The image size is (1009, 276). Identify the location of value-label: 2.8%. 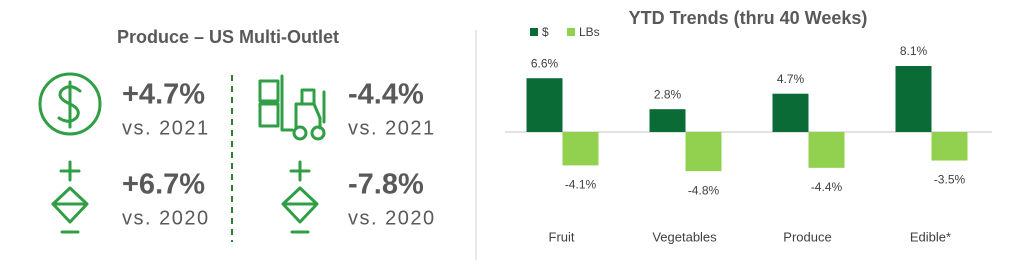
(668, 94).